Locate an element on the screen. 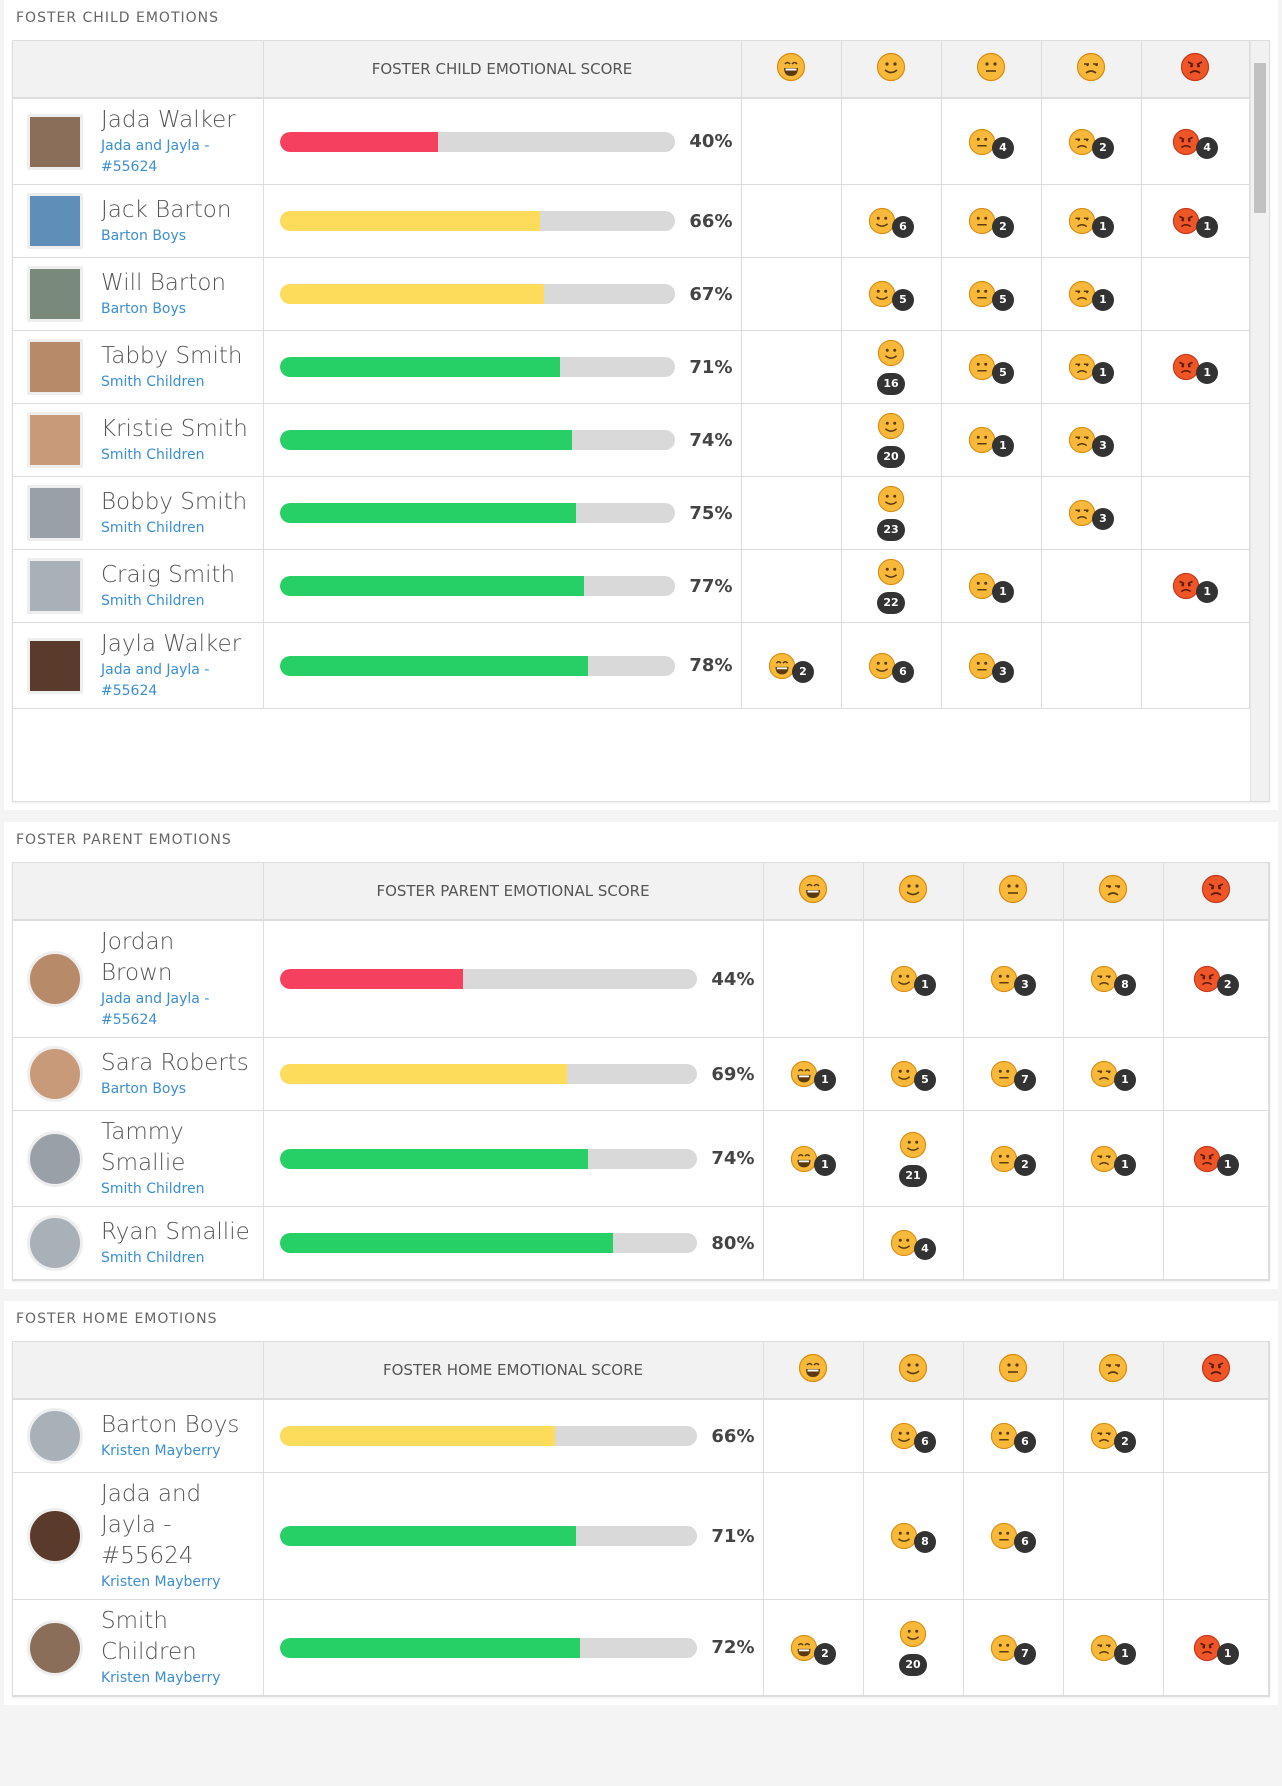 This screenshot has height=1786, width=1282. count-badge: 1 is located at coordinates (1125, 1080).